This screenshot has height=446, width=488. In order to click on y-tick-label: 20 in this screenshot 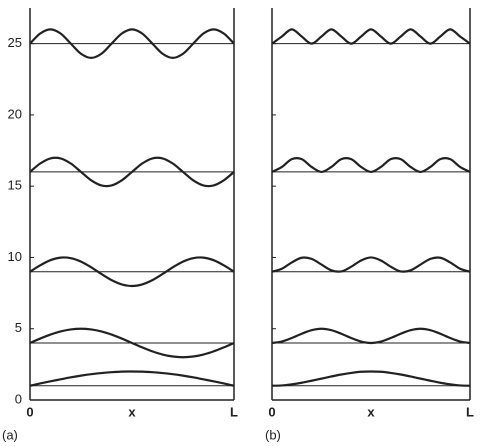, I will do `click(15, 113)`.